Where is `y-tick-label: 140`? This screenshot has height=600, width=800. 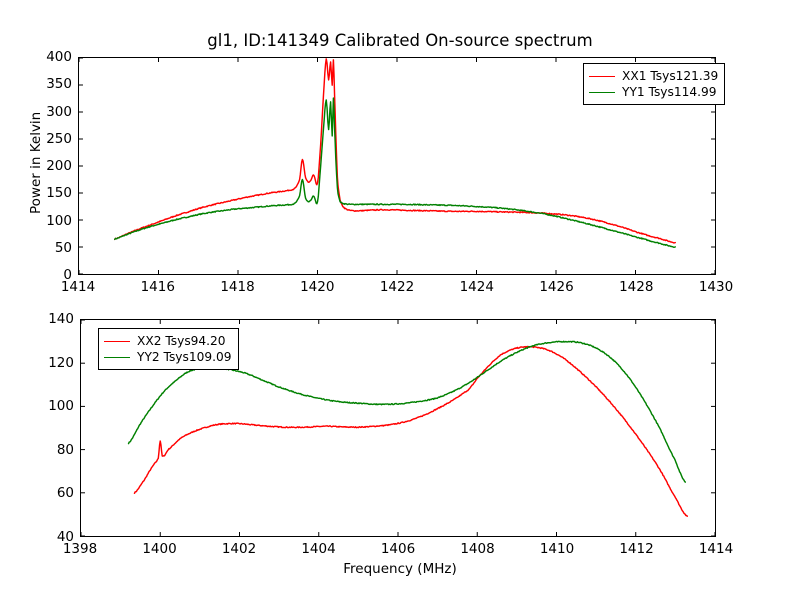 y-tick-label: 140 is located at coordinates (61, 319).